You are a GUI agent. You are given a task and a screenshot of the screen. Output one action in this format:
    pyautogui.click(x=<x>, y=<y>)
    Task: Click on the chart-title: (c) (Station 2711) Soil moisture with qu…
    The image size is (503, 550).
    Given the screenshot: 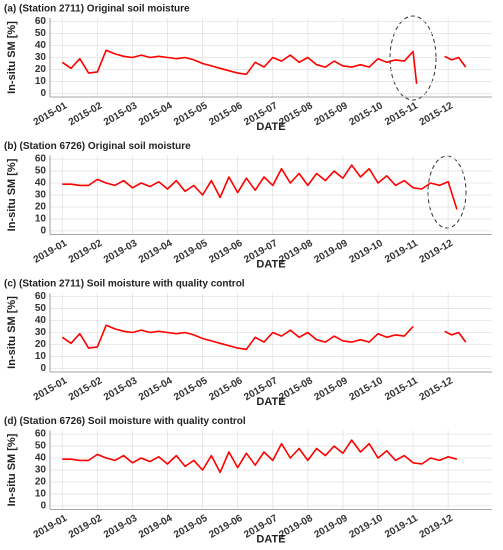 What is the action you would take?
    pyautogui.click(x=124, y=284)
    